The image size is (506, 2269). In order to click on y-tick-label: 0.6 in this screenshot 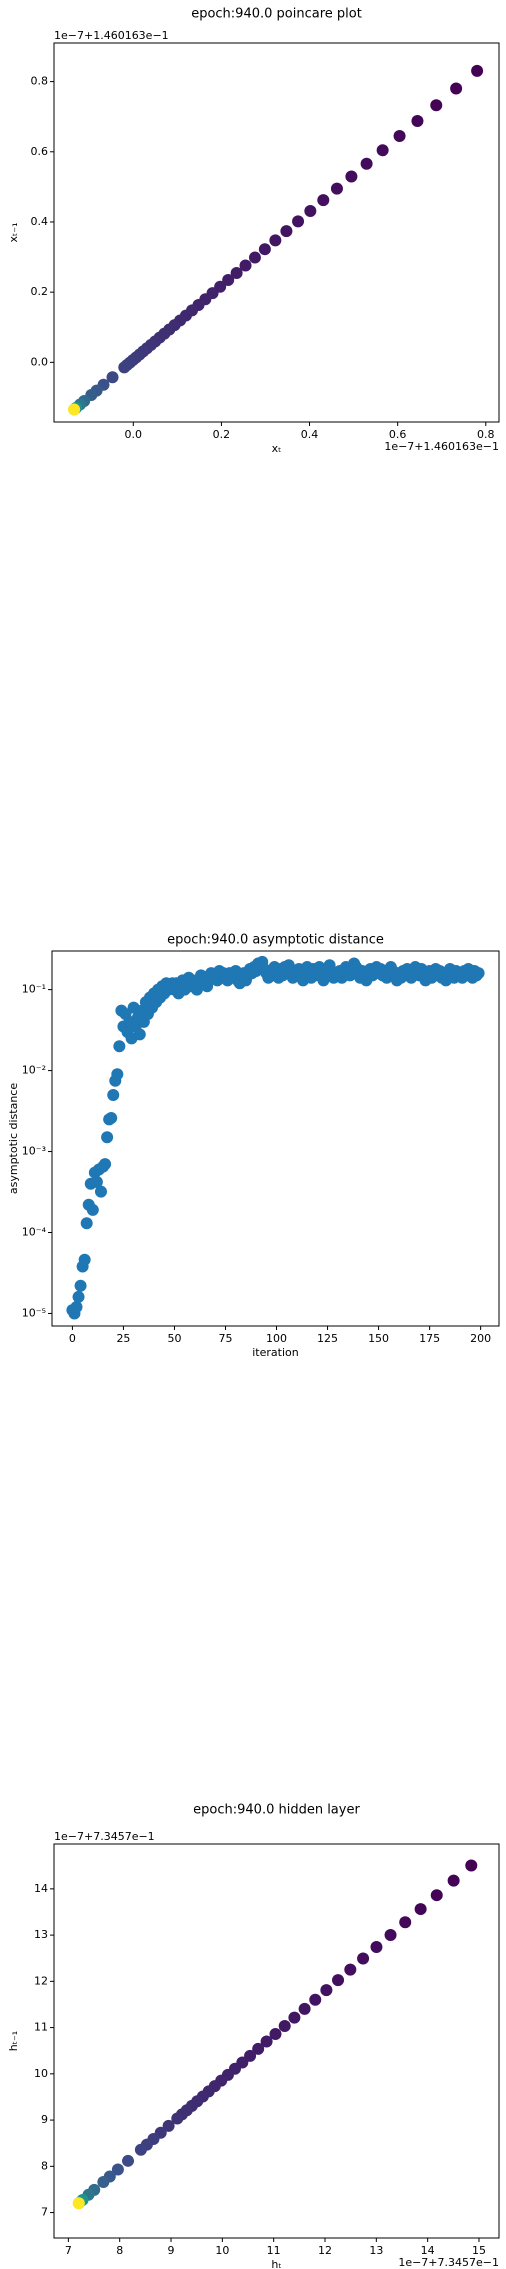, I will do `click(40, 151)`.